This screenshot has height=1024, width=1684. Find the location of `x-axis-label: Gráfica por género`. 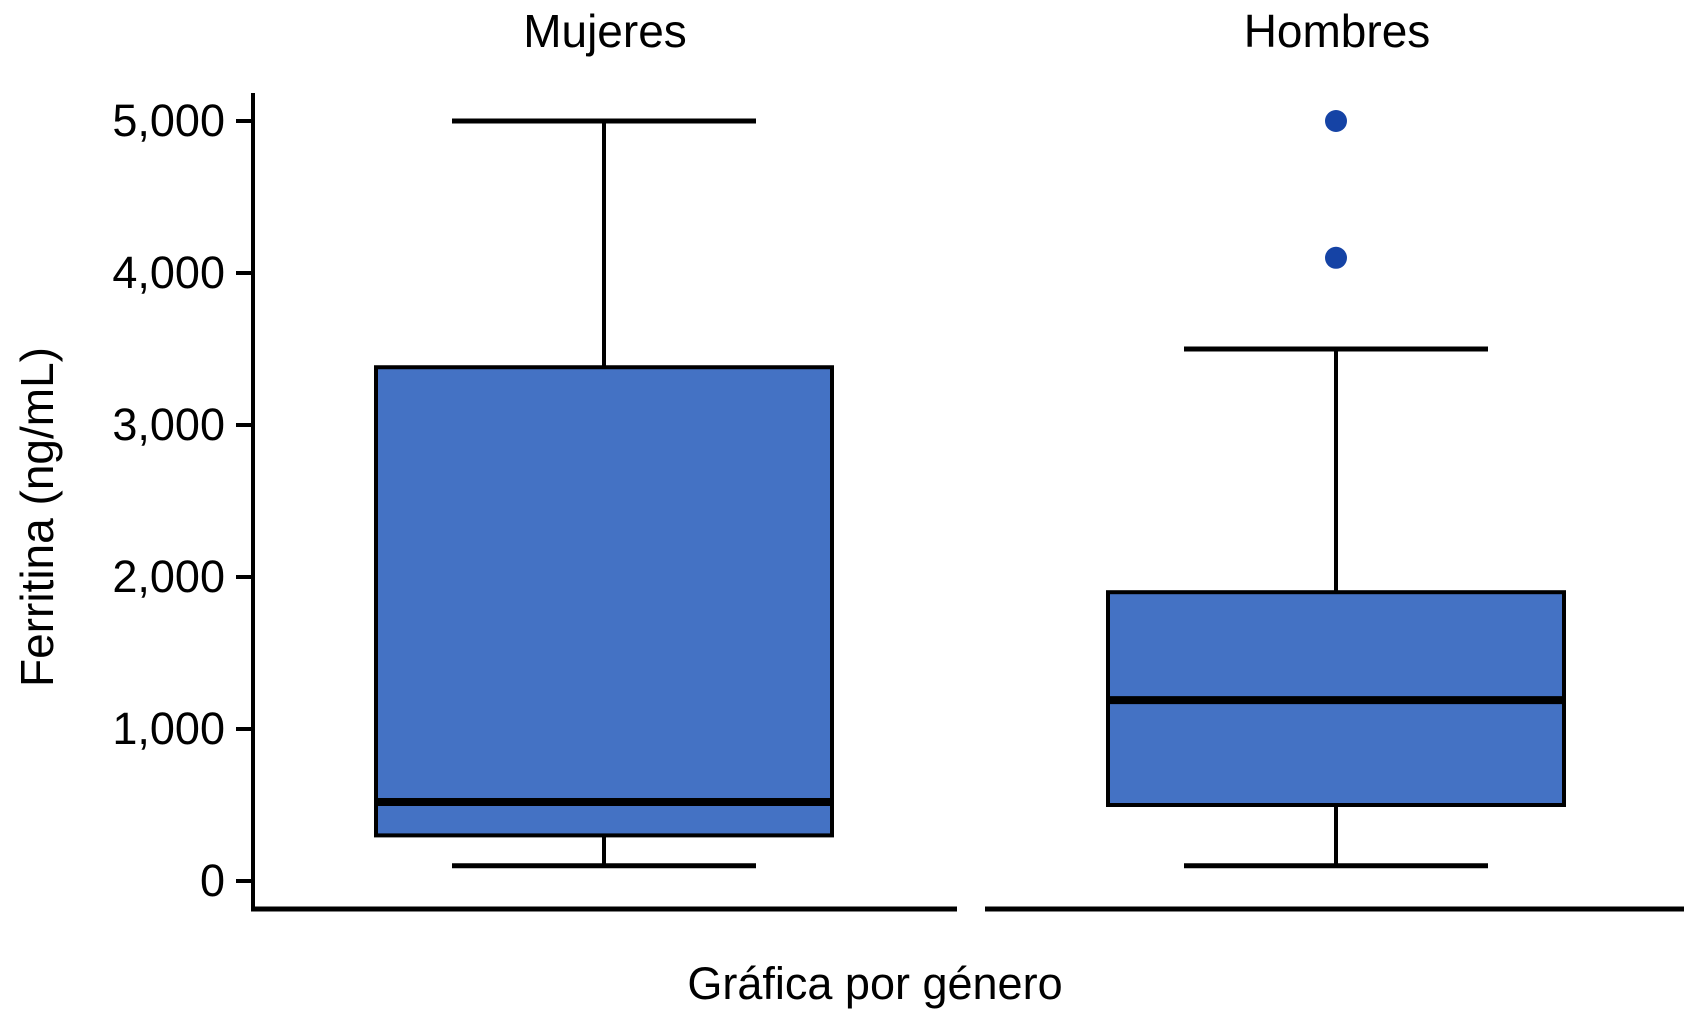

x-axis-label: Gráfica por género is located at coordinates (875, 983).